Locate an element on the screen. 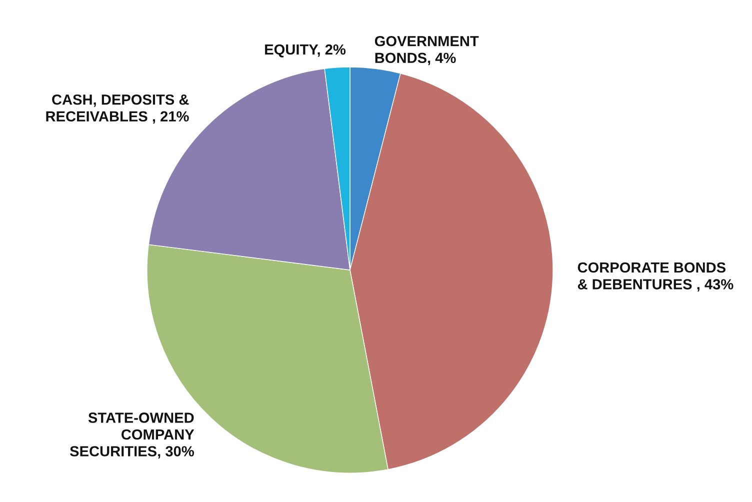 This screenshot has height=502, width=752. slice-label: STATE-OWNED COMPANY SECURITIES, 30% is located at coordinates (132, 435).